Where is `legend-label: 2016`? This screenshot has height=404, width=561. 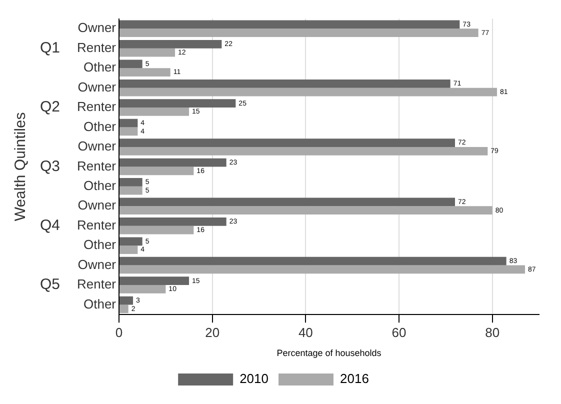
legend-label: 2016 is located at coordinates (354, 378).